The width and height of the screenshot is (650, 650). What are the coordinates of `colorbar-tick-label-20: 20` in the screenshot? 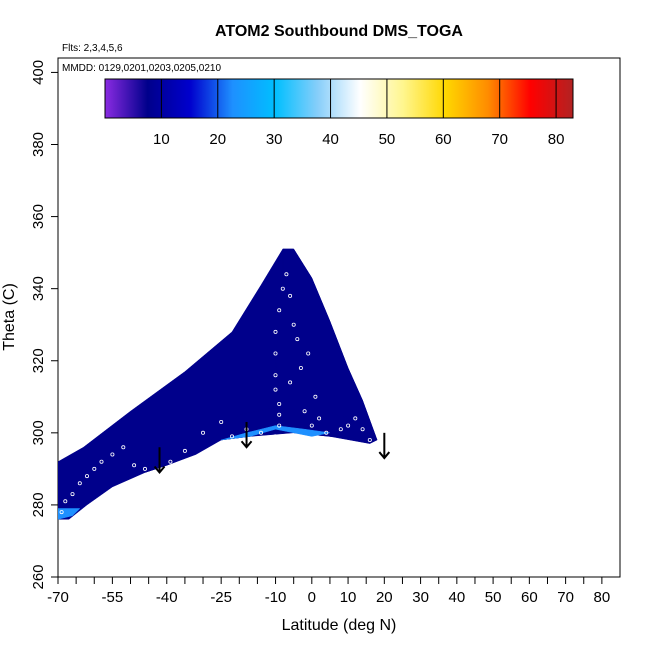 It's located at (217, 139).